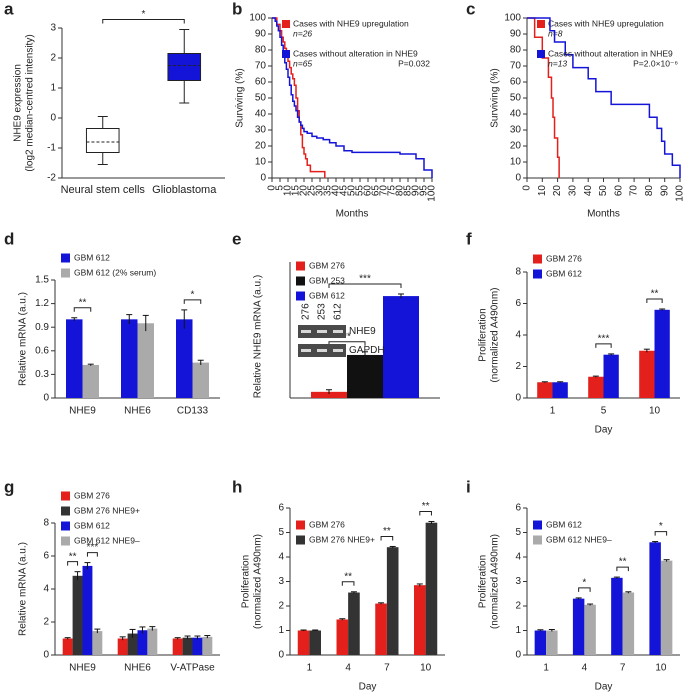 The width and height of the screenshot is (685, 698). What do you see at coordinates (328, 191) in the screenshot?
I see `x-tick-label: 35` at bounding box center [328, 191].